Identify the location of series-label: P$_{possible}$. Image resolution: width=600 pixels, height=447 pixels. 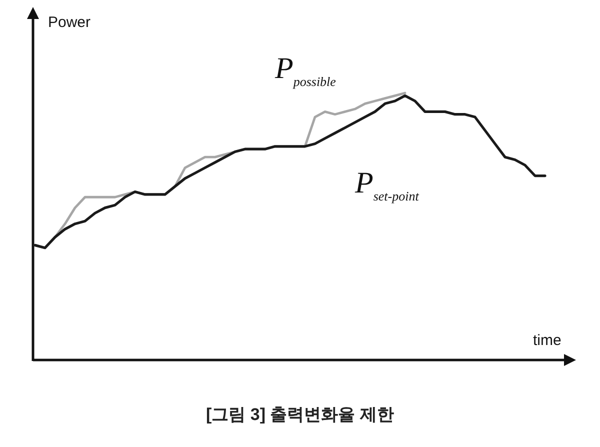
(305, 70).